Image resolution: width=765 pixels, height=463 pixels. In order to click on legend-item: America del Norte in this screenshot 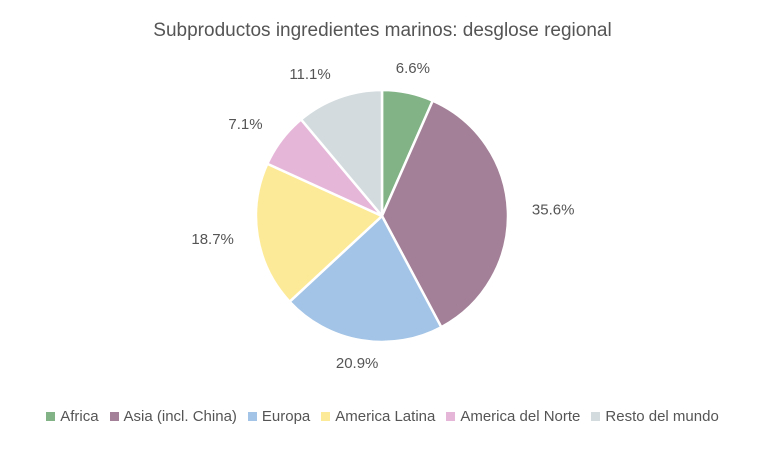, I will do `click(513, 416)`.